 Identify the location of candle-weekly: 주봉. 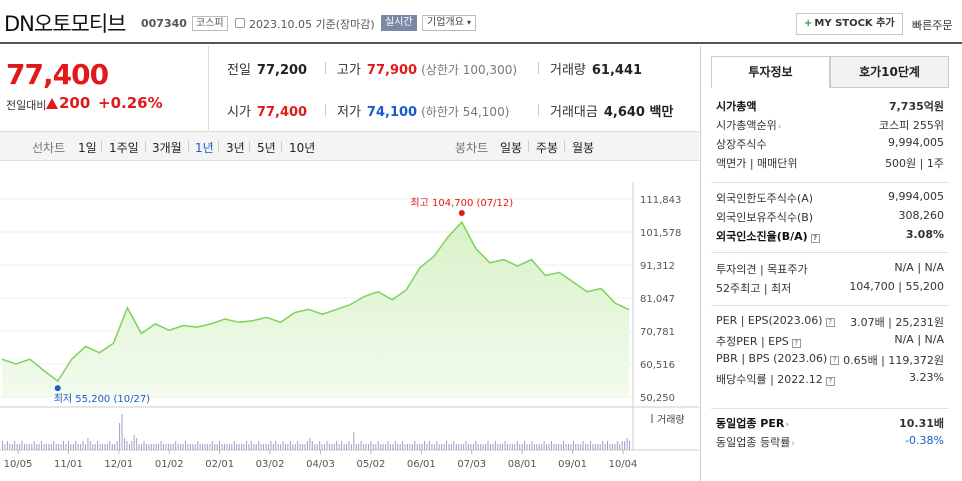
(547, 148).